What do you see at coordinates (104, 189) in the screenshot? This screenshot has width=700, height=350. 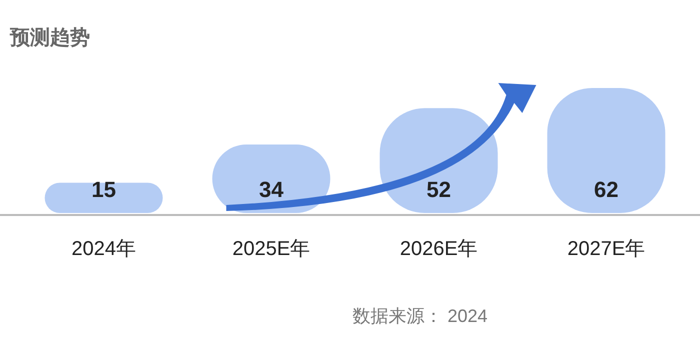 I see `data-label: 15` at bounding box center [104, 189].